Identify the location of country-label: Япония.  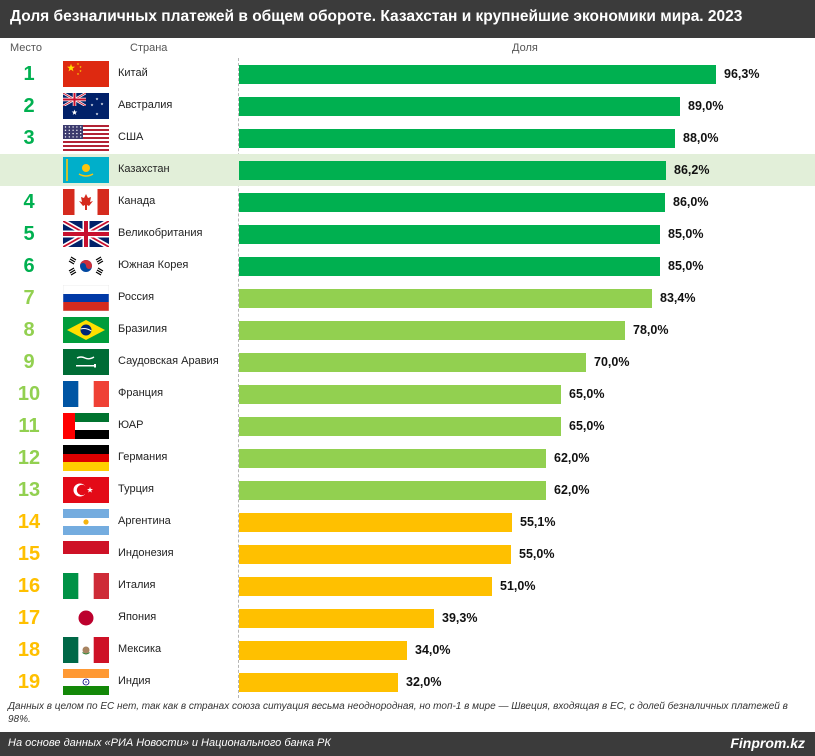
(137, 617).